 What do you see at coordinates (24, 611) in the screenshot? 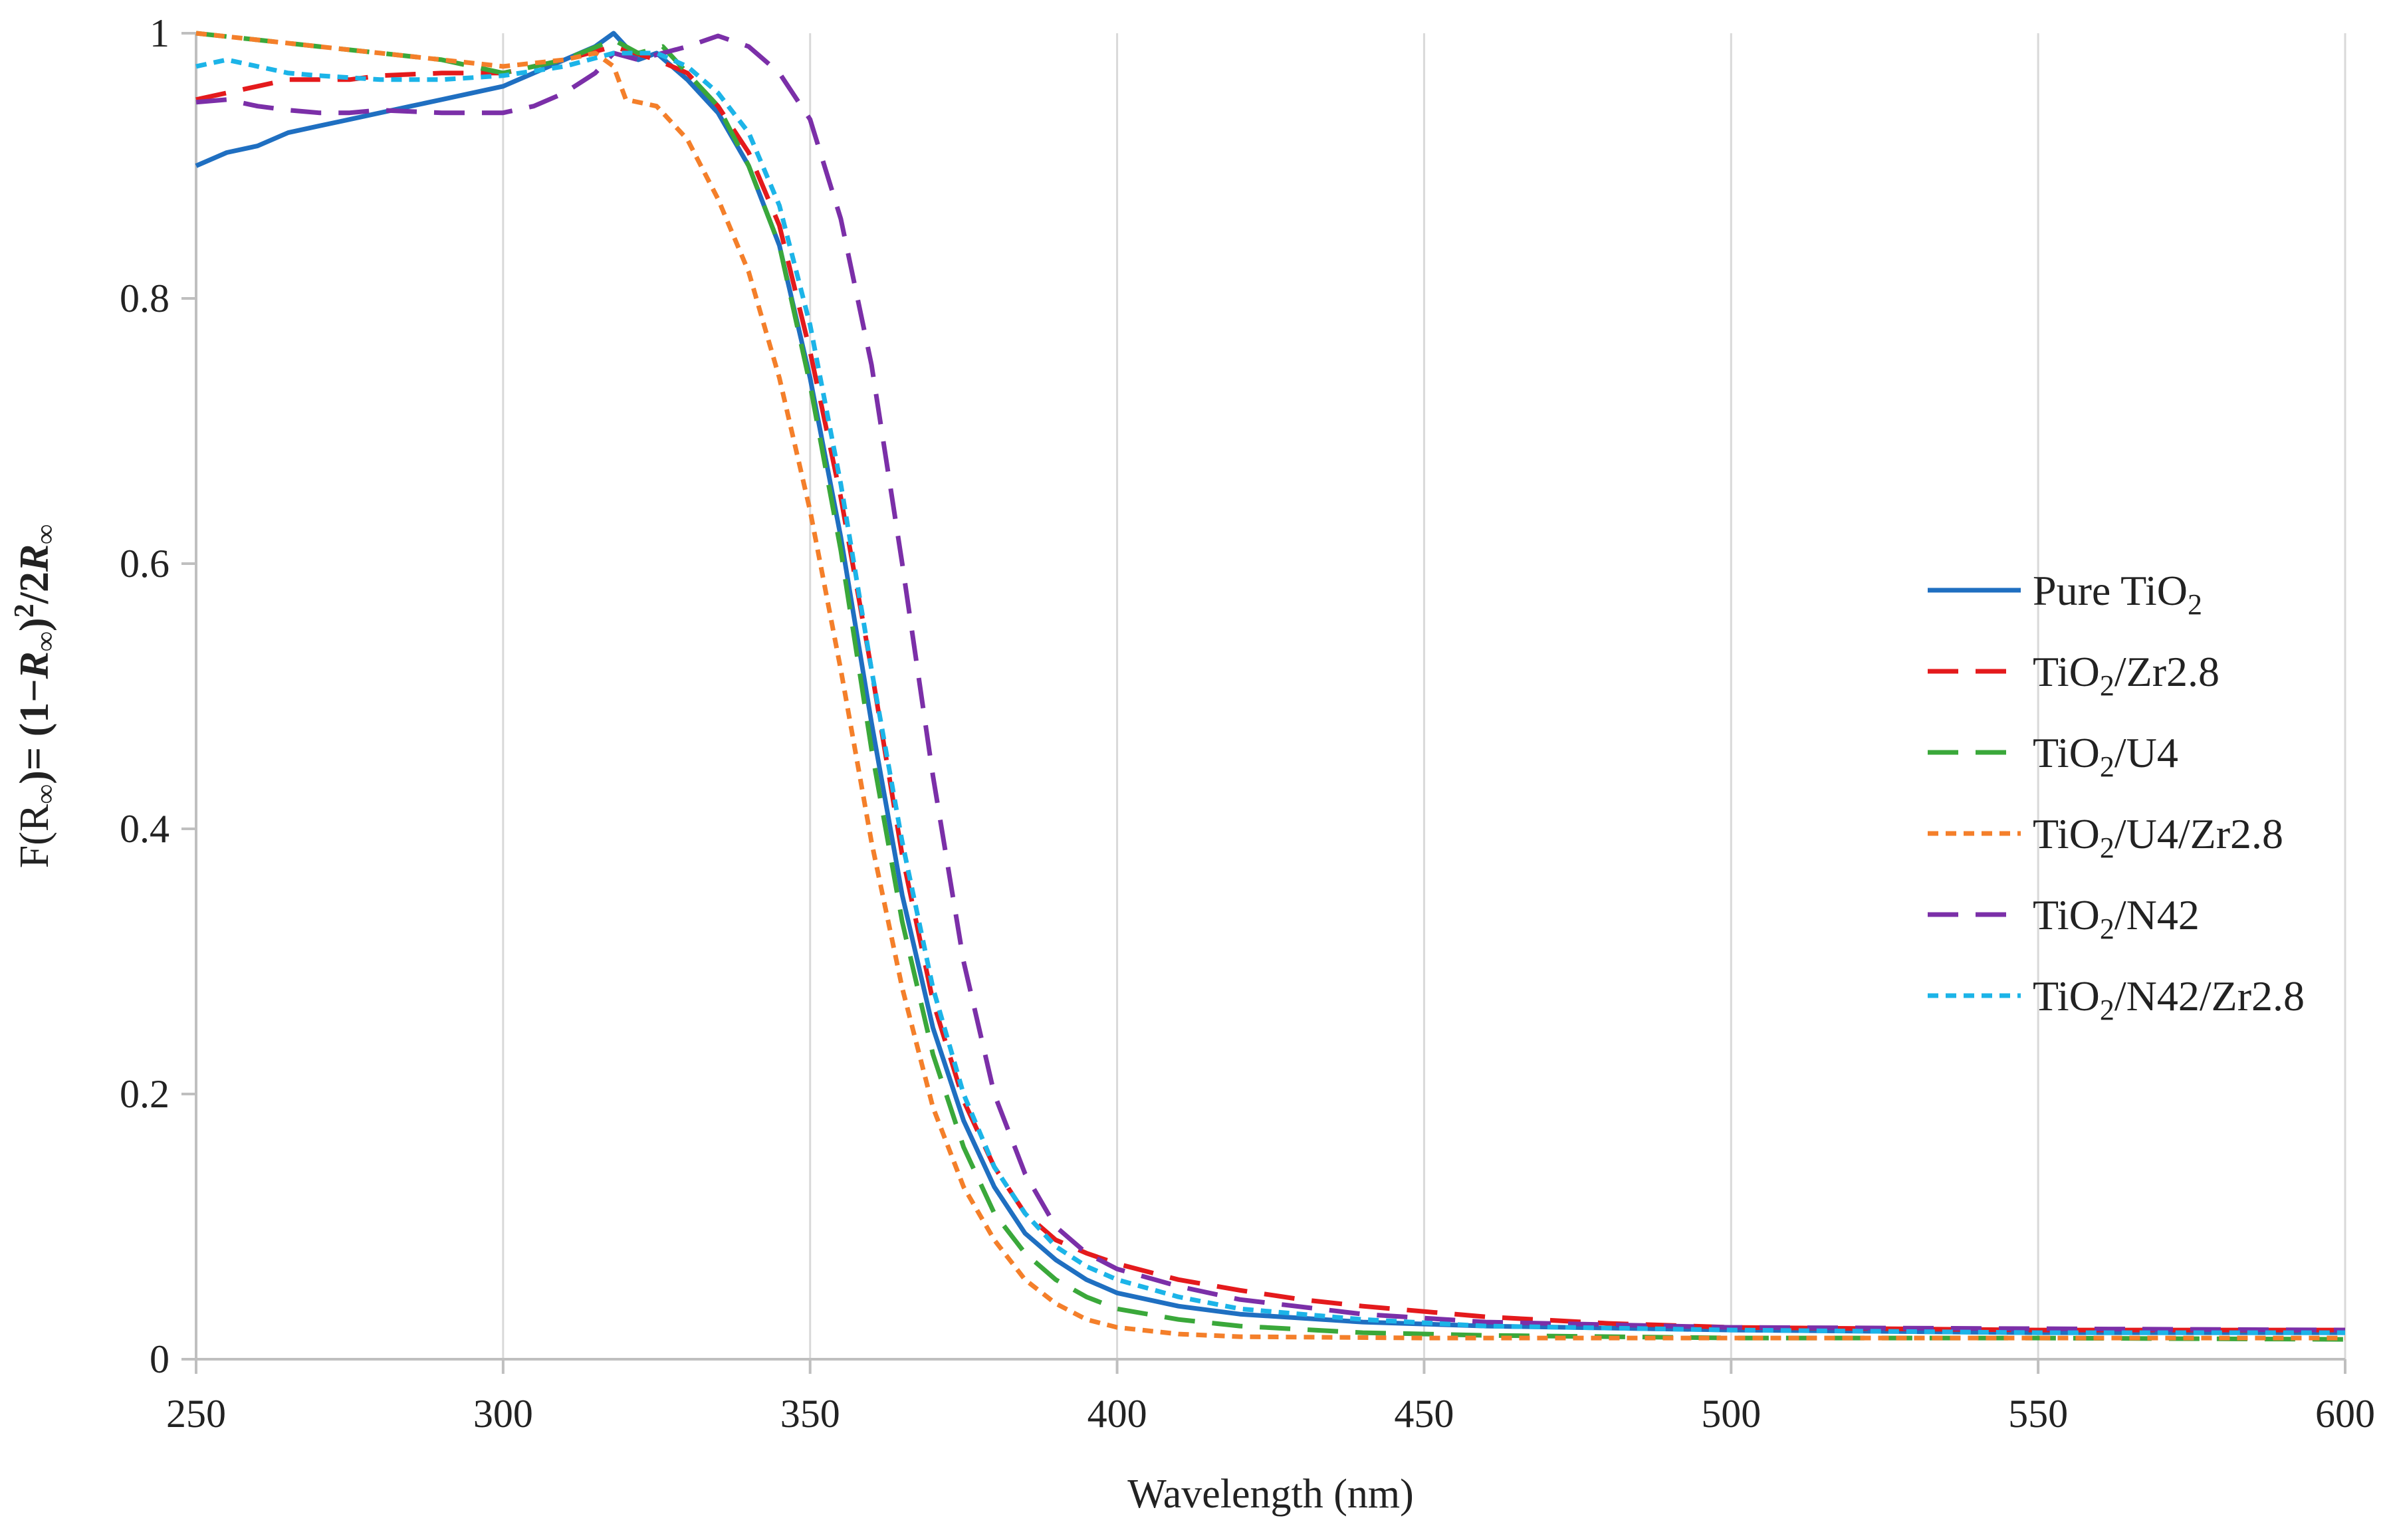
I see `y-title-sup: 2` at bounding box center [24, 611].